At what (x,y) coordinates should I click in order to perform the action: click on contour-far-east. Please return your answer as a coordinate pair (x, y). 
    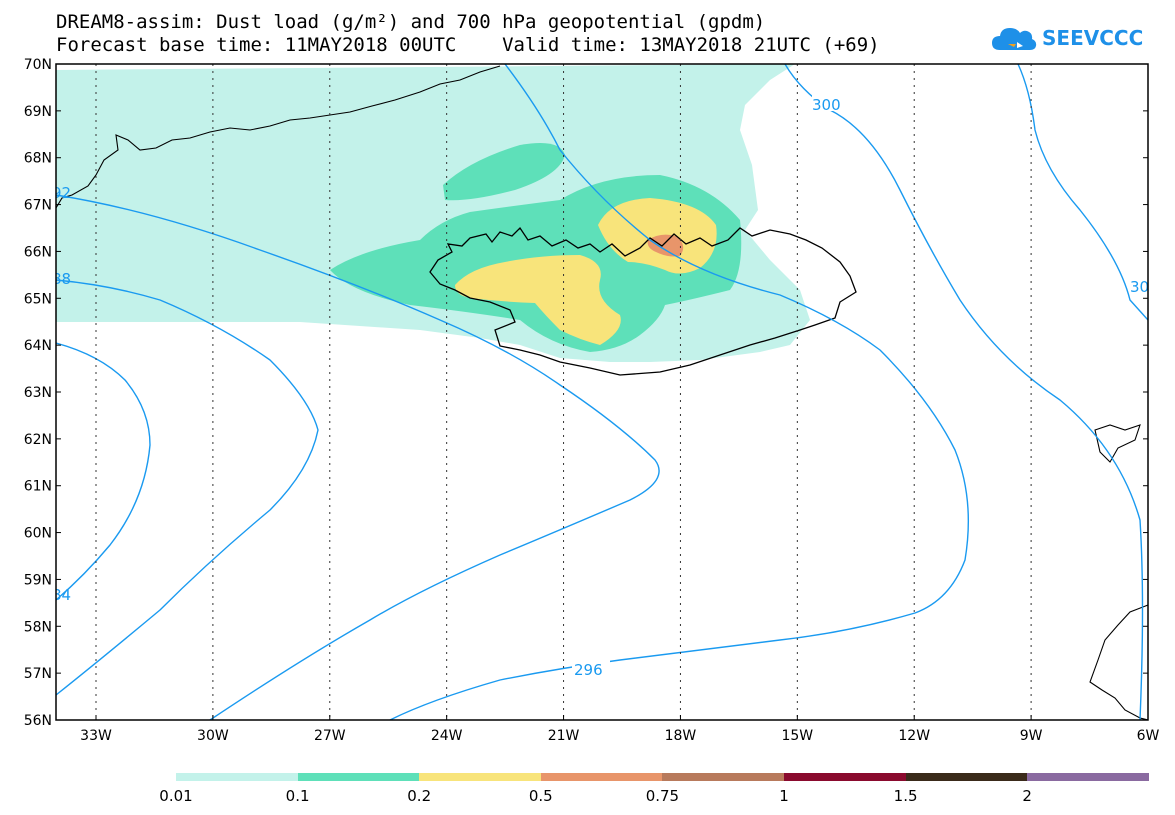
    Looking at the image, I should click on (1082, 192).